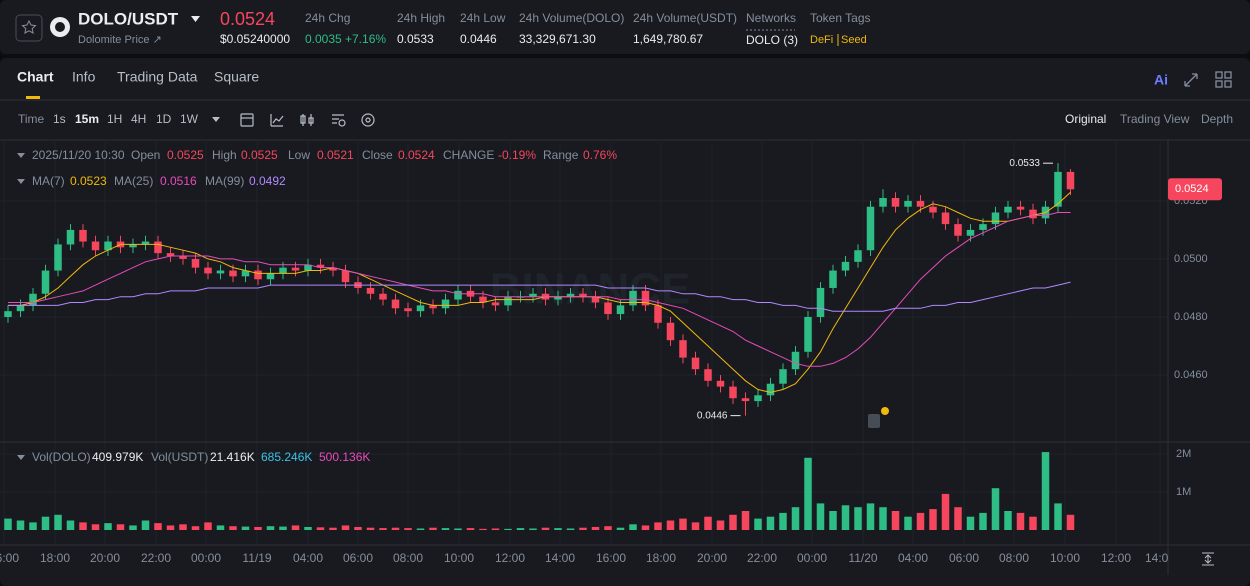  Describe the element at coordinates (1155, 119) in the screenshot. I see `view-option: Trading View` at that location.